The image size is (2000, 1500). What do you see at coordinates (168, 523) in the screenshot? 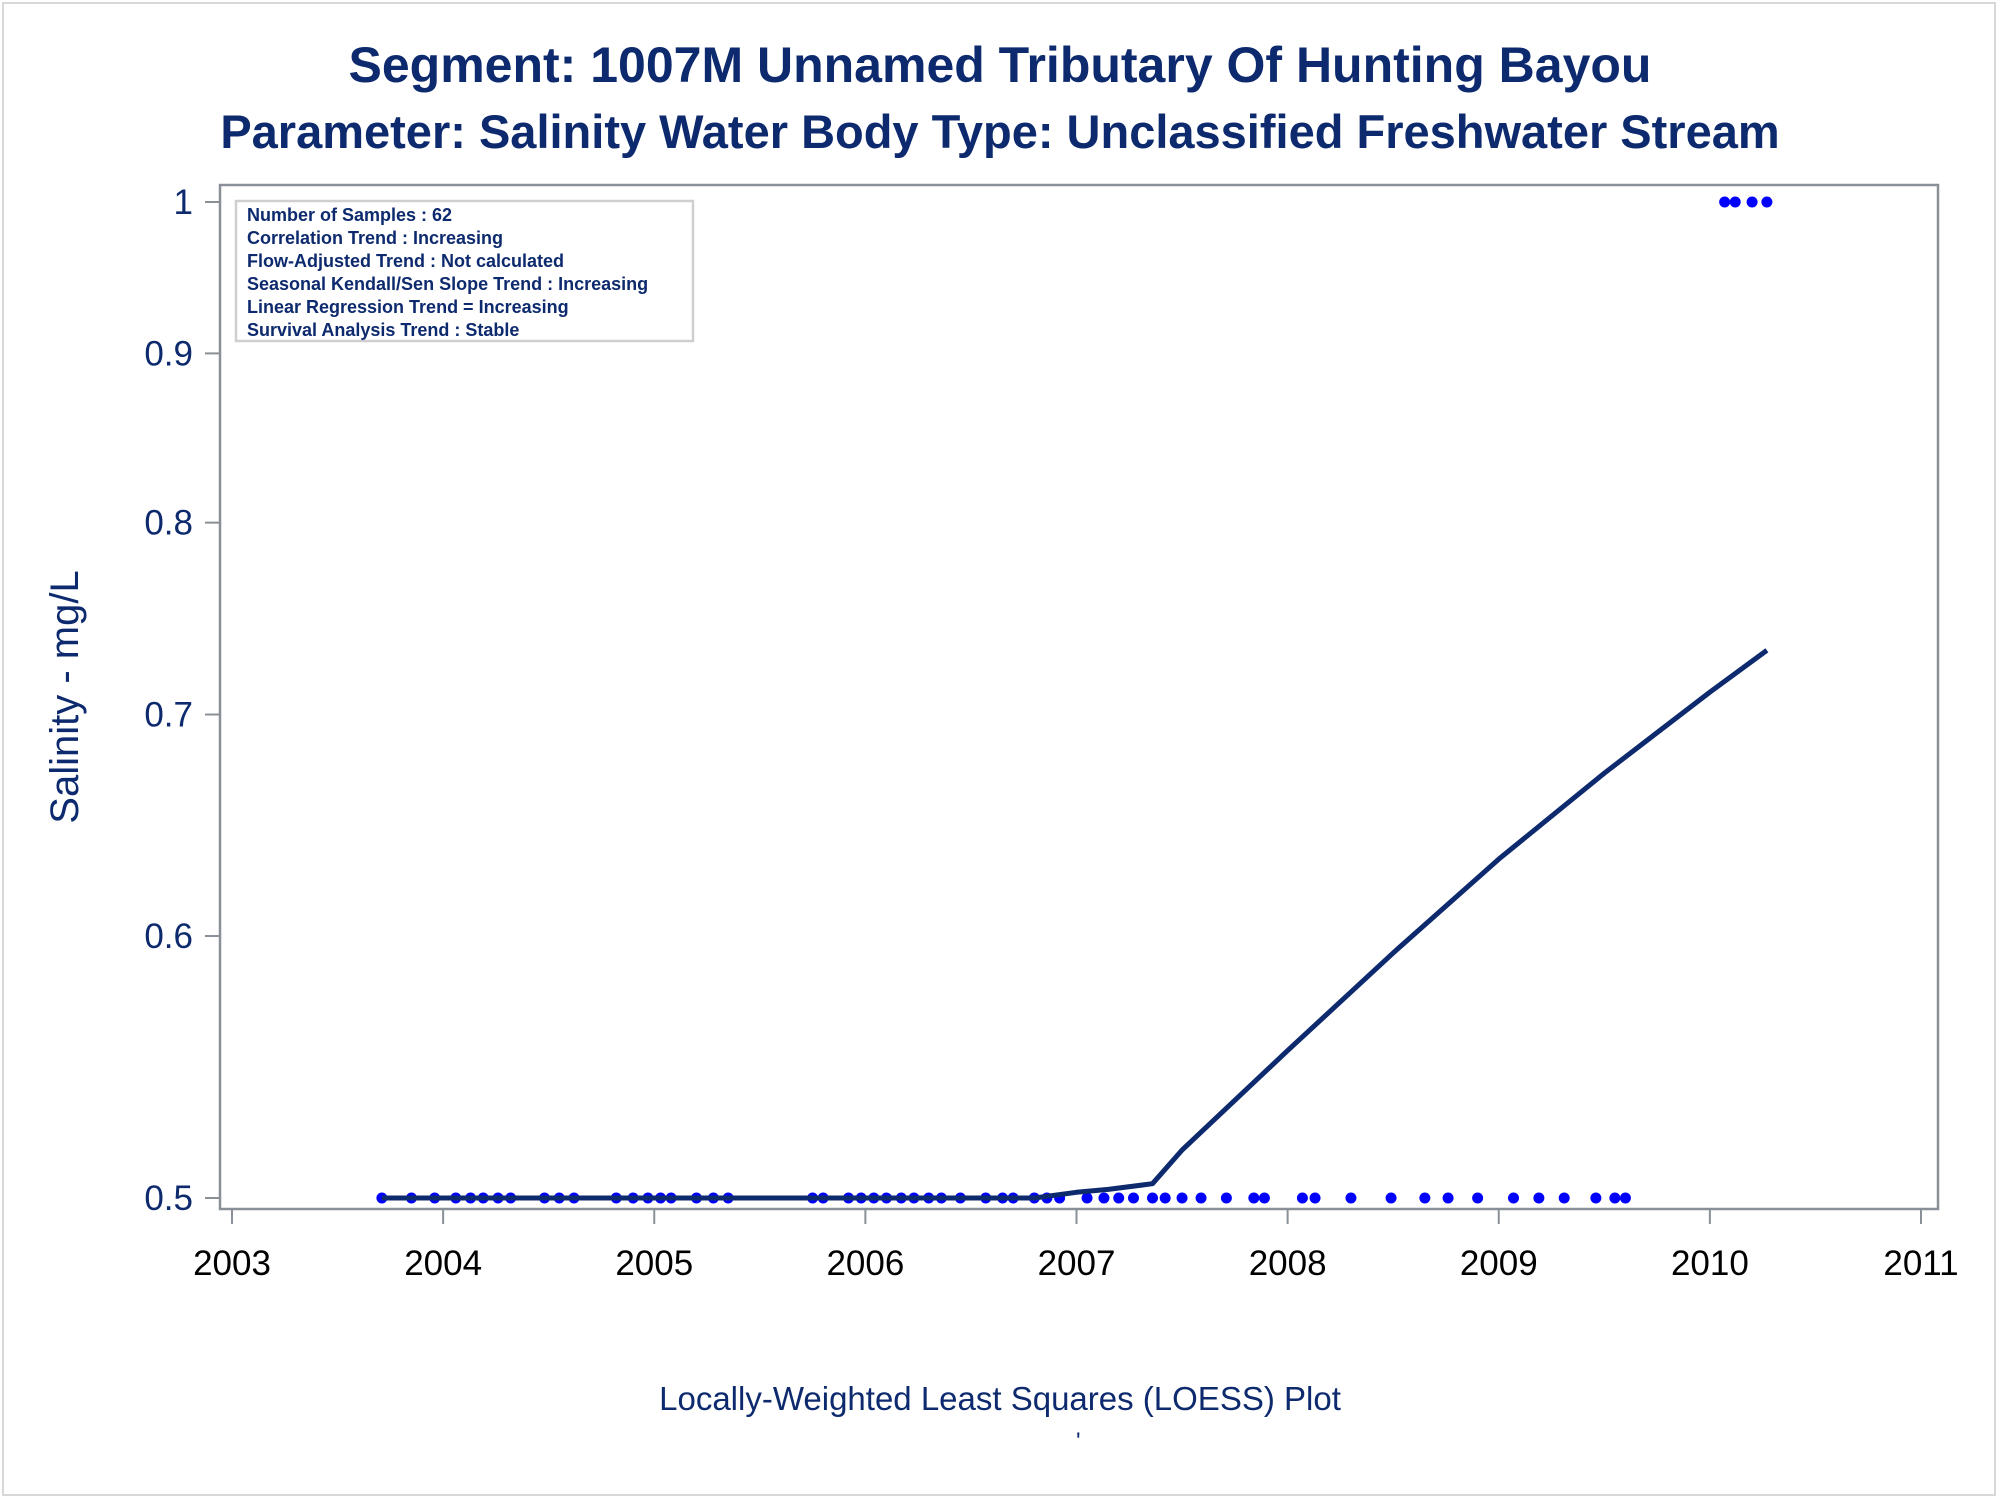
I see `y-tick-label: 0.8` at bounding box center [168, 523].